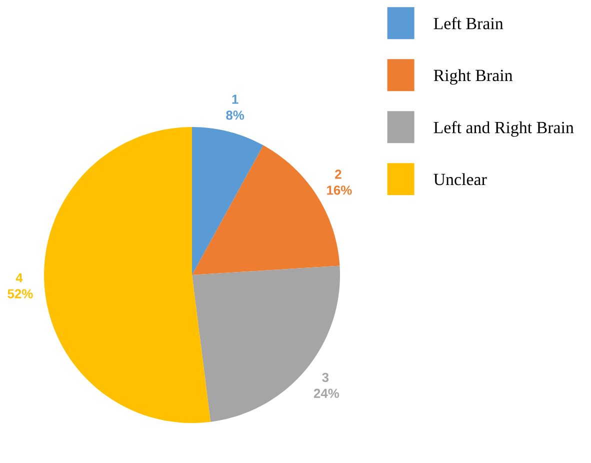 The height and width of the screenshot is (463, 591). I want to click on legend-label: Right Brain, so click(473, 77).